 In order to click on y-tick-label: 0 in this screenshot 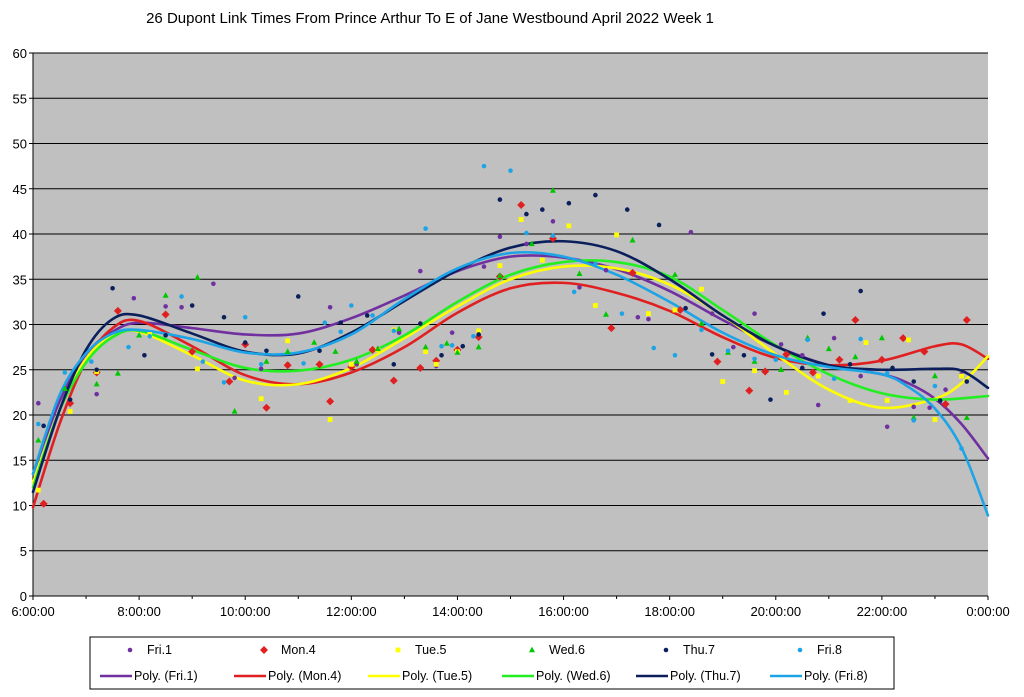, I will do `click(23, 596)`.